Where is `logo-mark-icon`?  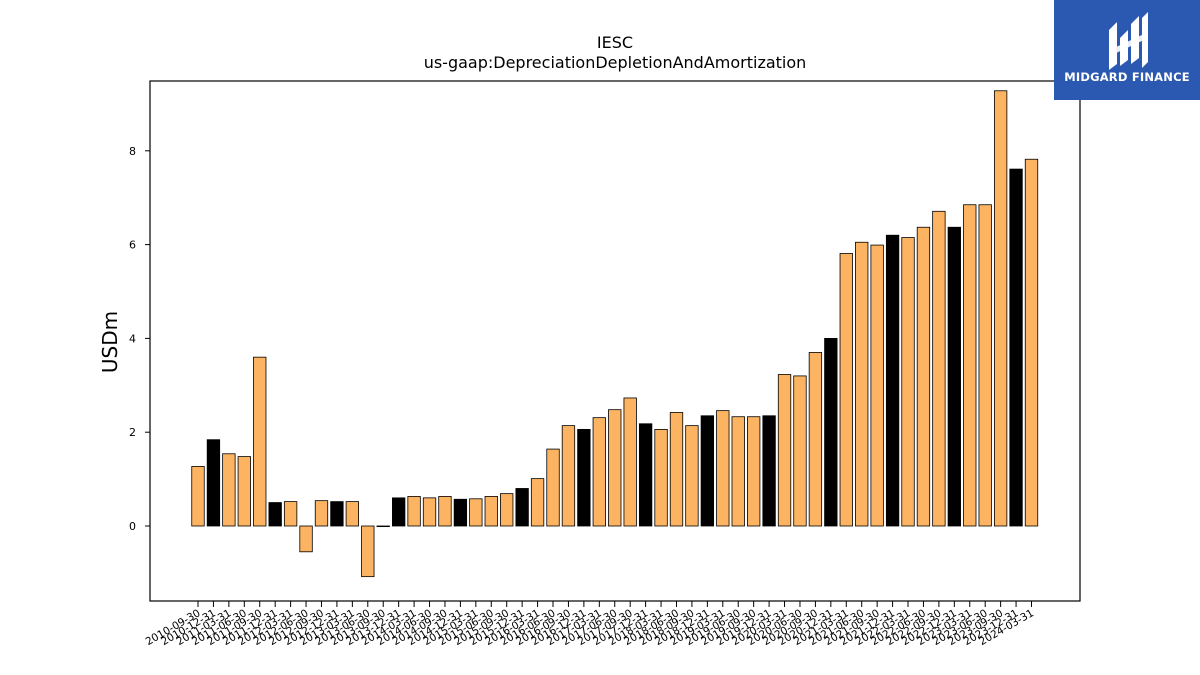
logo-mark-icon is located at coordinates (1127, 50).